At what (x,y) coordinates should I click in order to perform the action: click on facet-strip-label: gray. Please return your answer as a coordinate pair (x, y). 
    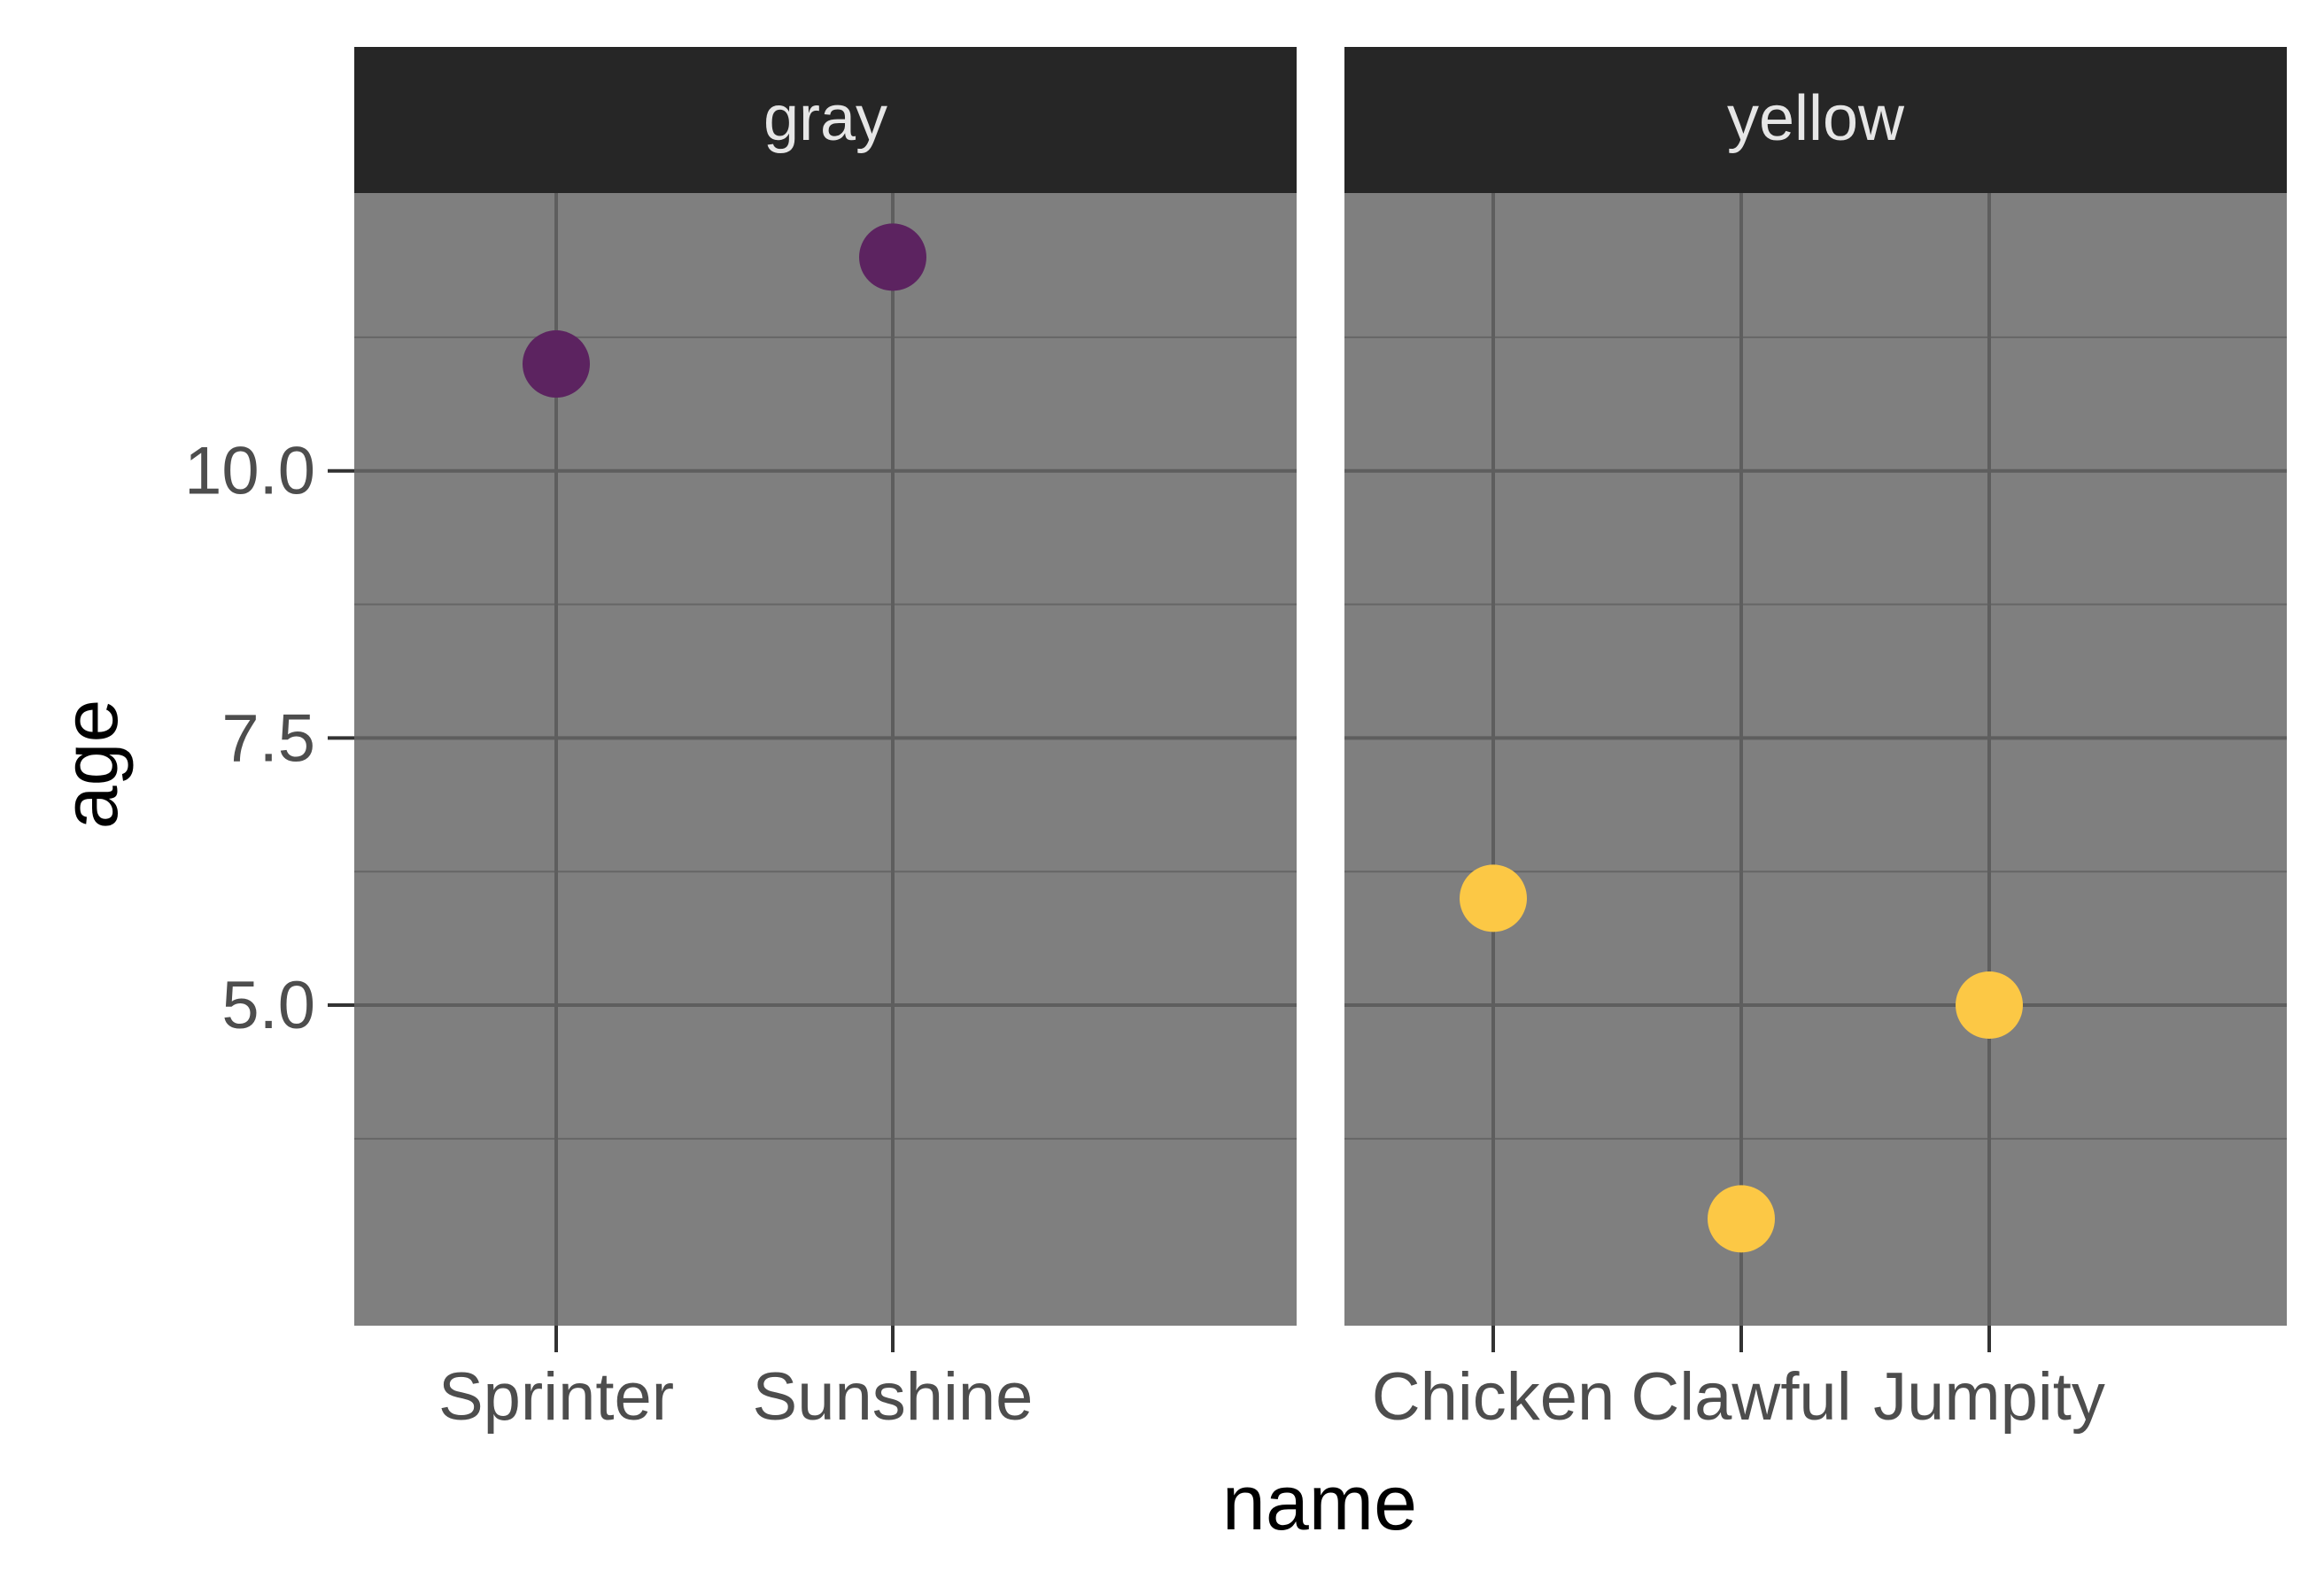
    Looking at the image, I should click on (825, 119).